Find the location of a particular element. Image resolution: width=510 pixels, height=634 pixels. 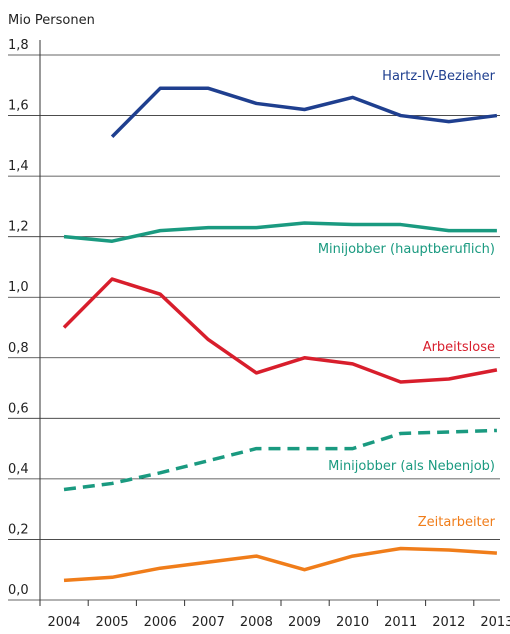

y-tick-label: 1,6 is located at coordinates (18, 106).